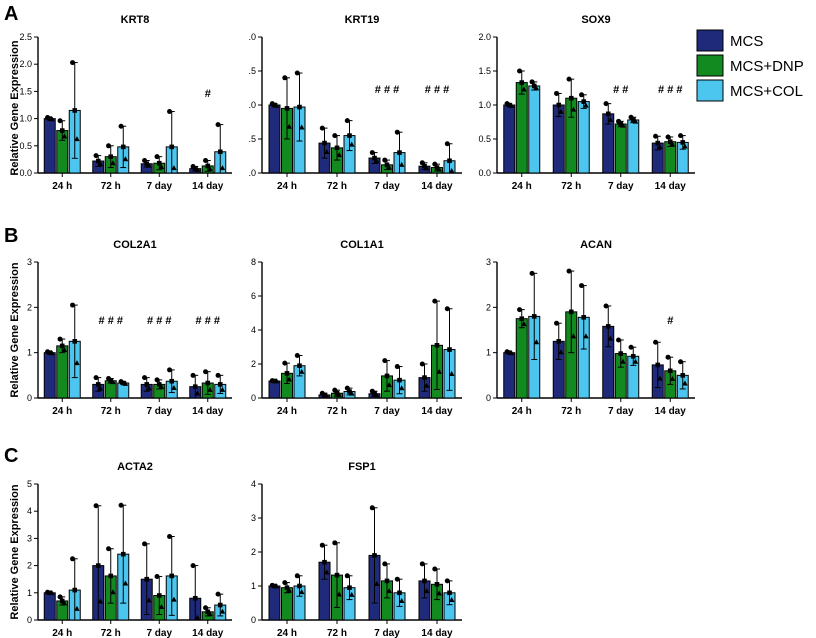 The image size is (816, 638). Describe the element at coordinates (287, 411) in the screenshot. I see `x-tick-label-col1a1: 24 h` at that location.